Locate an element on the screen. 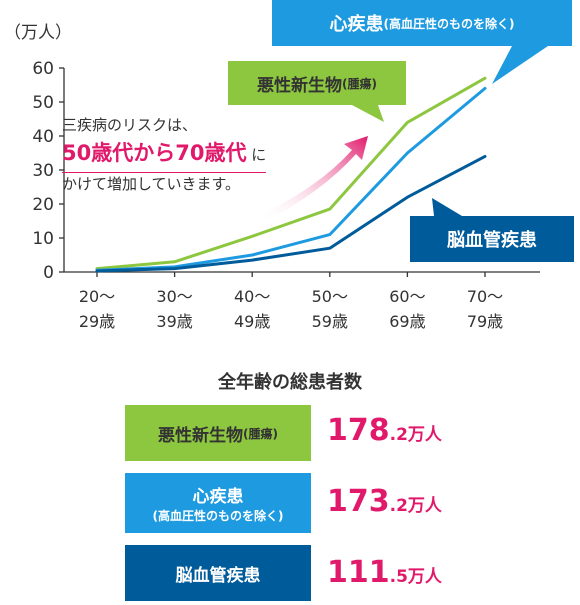 This screenshot has height=605, width=580. series-label-heart-disease: 心疾患 (高血圧性のものを除く) is located at coordinates (422, 23).